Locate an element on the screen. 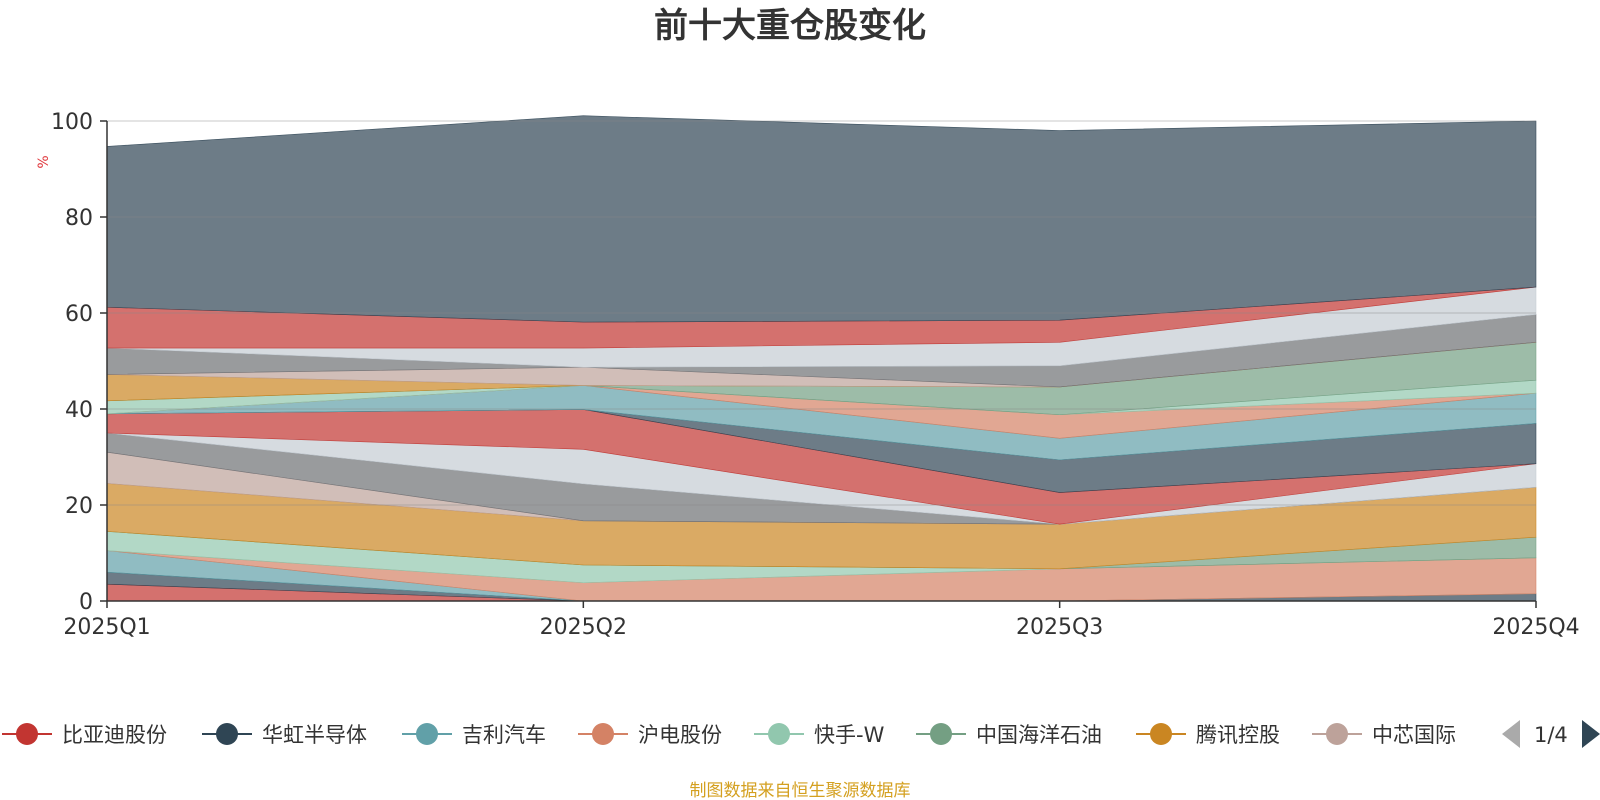  legend-item-0: 比亚迪股份 is located at coordinates (84, 735).